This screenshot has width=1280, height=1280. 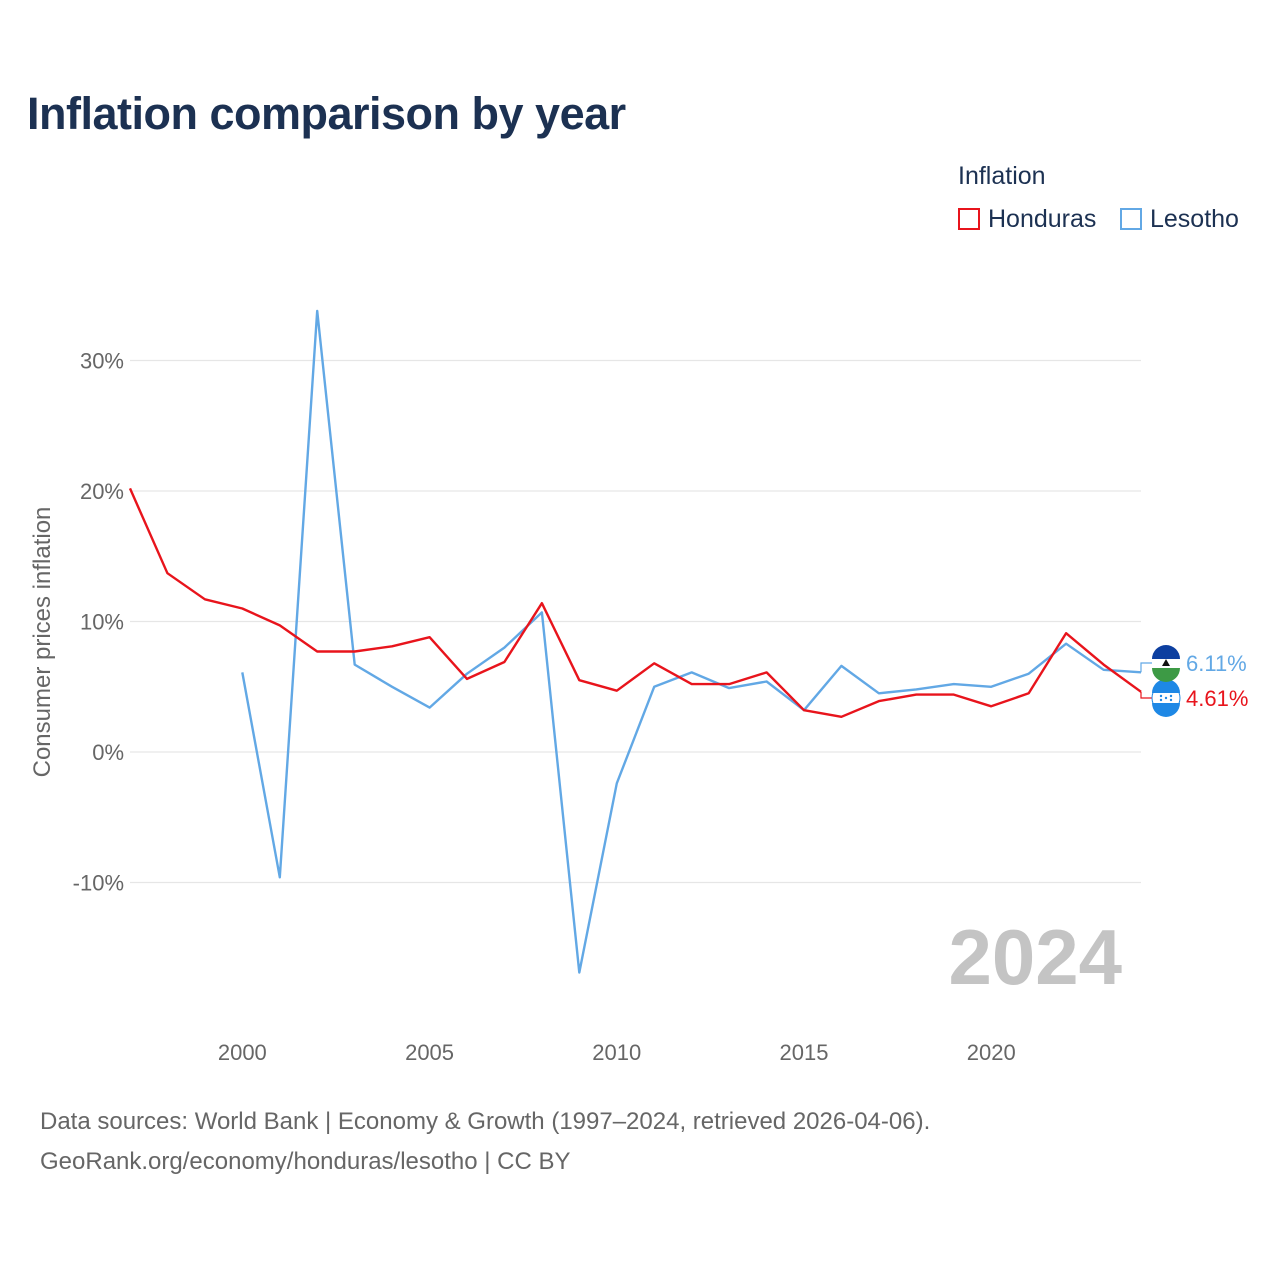 What do you see at coordinates (804, 1052) in the screenshot?
I see `x-tick-label: 2015` at bounding box center [804, 1052].